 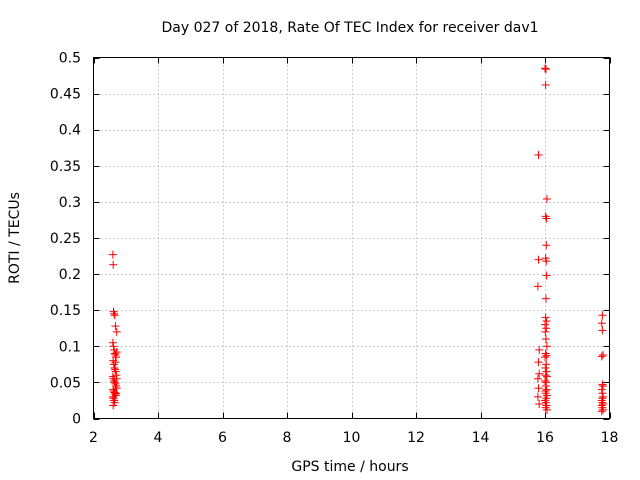 I want to click on x-tick-label: 10, so click(x=352, y=438).